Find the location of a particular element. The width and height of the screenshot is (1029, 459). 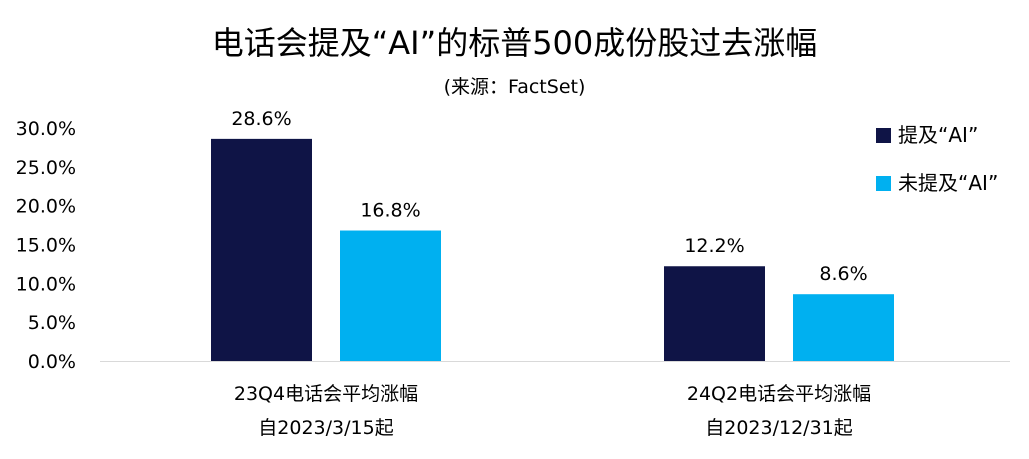

y-tick-label: 30.0% is located at coordinates (46, 129).